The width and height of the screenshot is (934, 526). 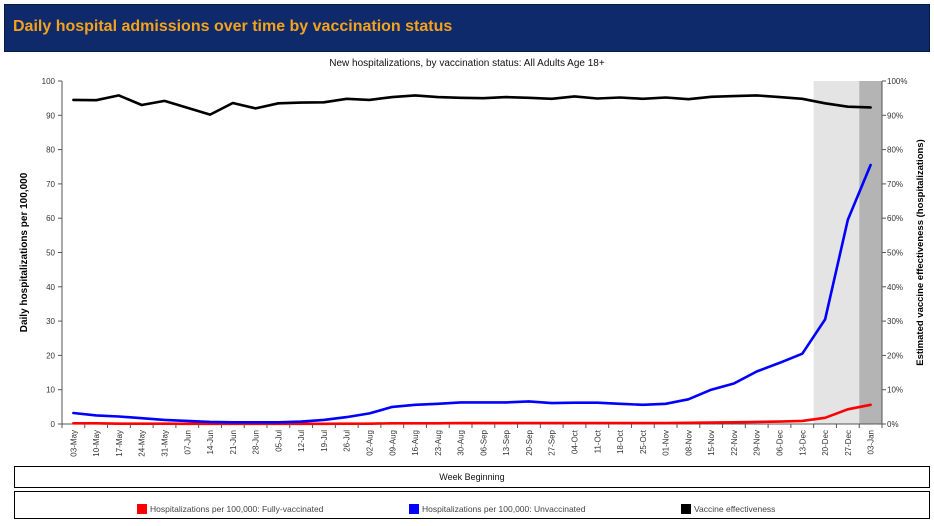 What do you see at coordinates (233, 442) in the screenshot?
I see `x-tick-label: 21-Jun` at bounding box center [233, 442].